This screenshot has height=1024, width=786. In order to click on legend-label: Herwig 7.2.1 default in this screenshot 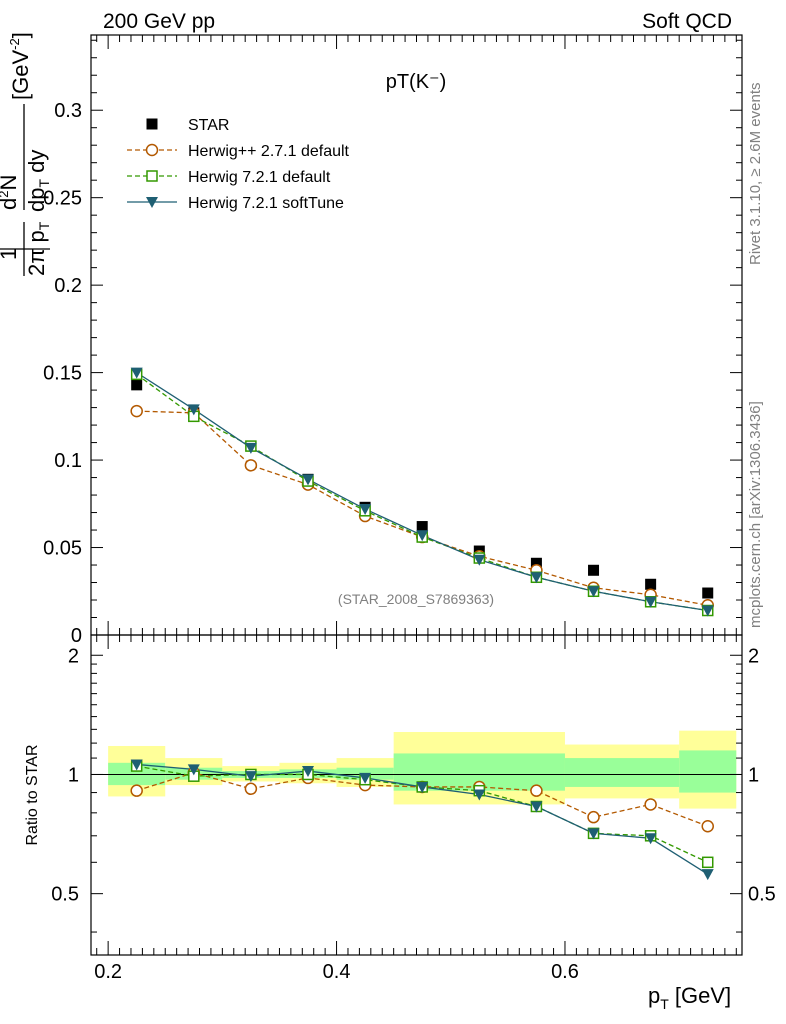, I will do `click(259, 177)`.